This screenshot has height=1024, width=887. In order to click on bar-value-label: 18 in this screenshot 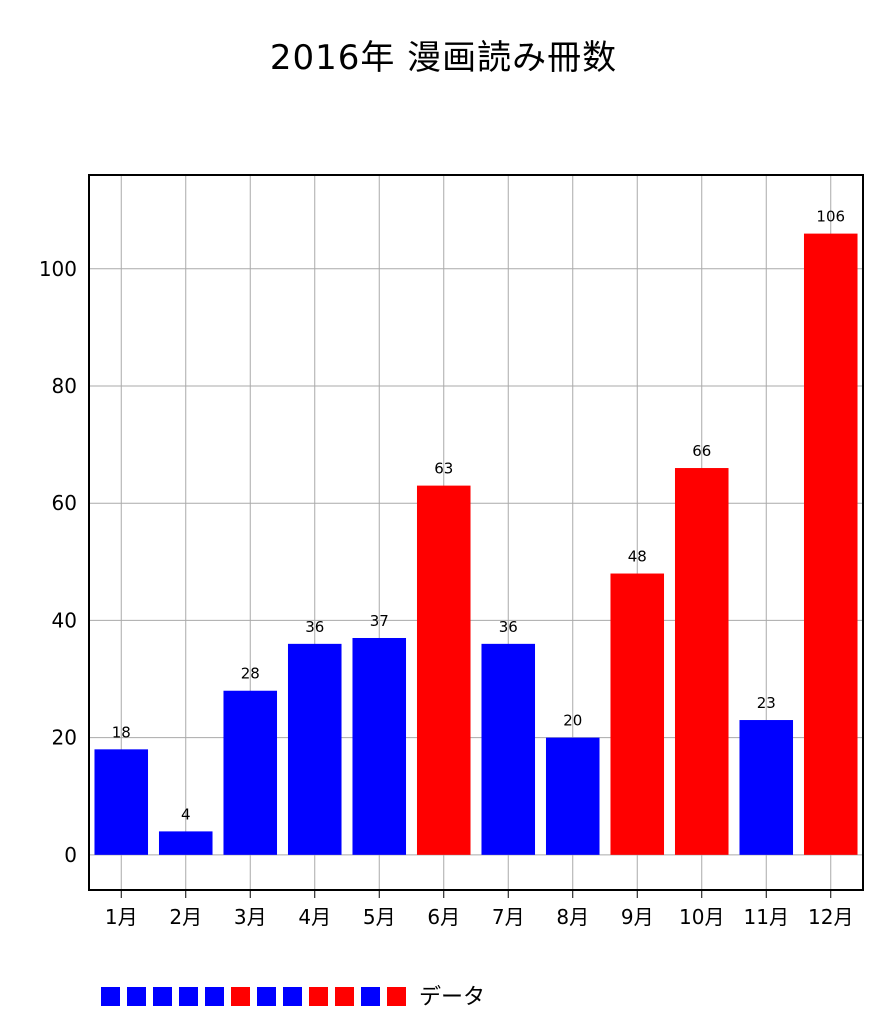, I will do `click(121, 732)`.